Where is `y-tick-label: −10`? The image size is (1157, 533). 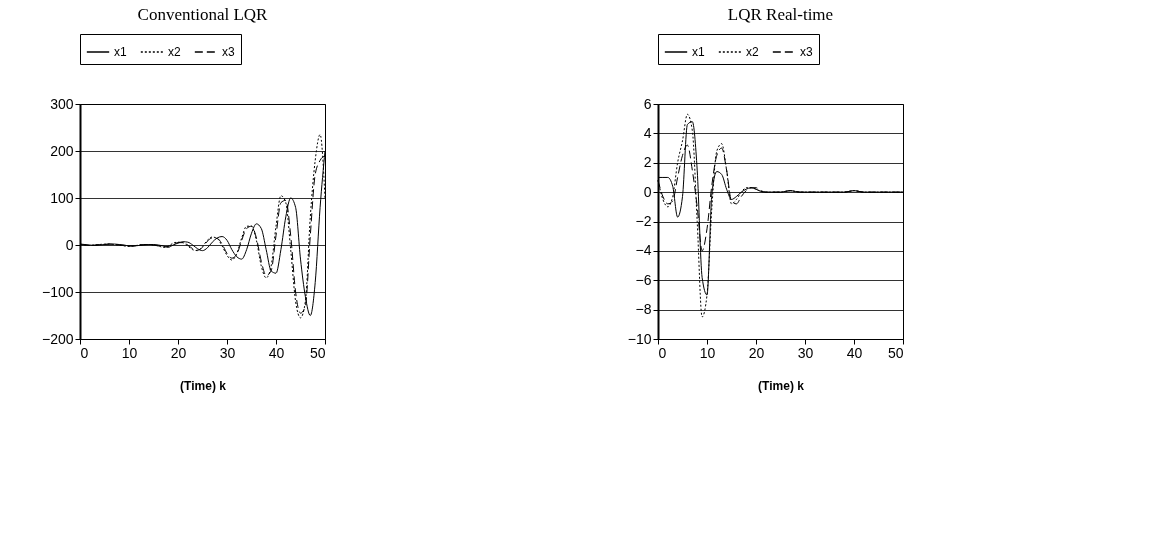 y-tick-label: −10 is located at coordinates (639, 338).